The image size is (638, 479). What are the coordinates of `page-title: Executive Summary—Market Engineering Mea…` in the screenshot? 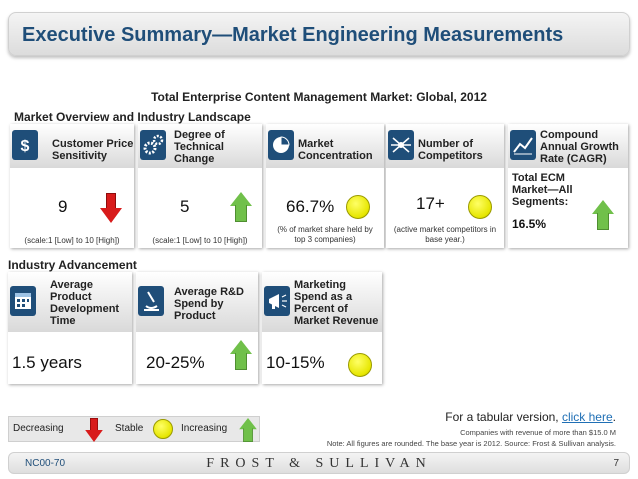 It's located at (293, 35).